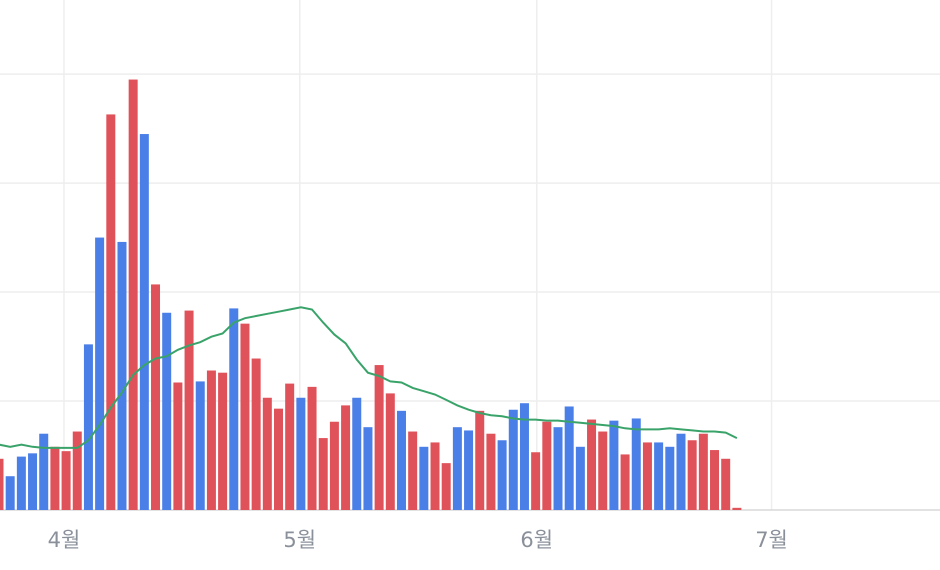  What do you see at coordinates (64, 540) in the screenshot?
I see `x-tick-label: 4월` at bounding box center [64, 540].